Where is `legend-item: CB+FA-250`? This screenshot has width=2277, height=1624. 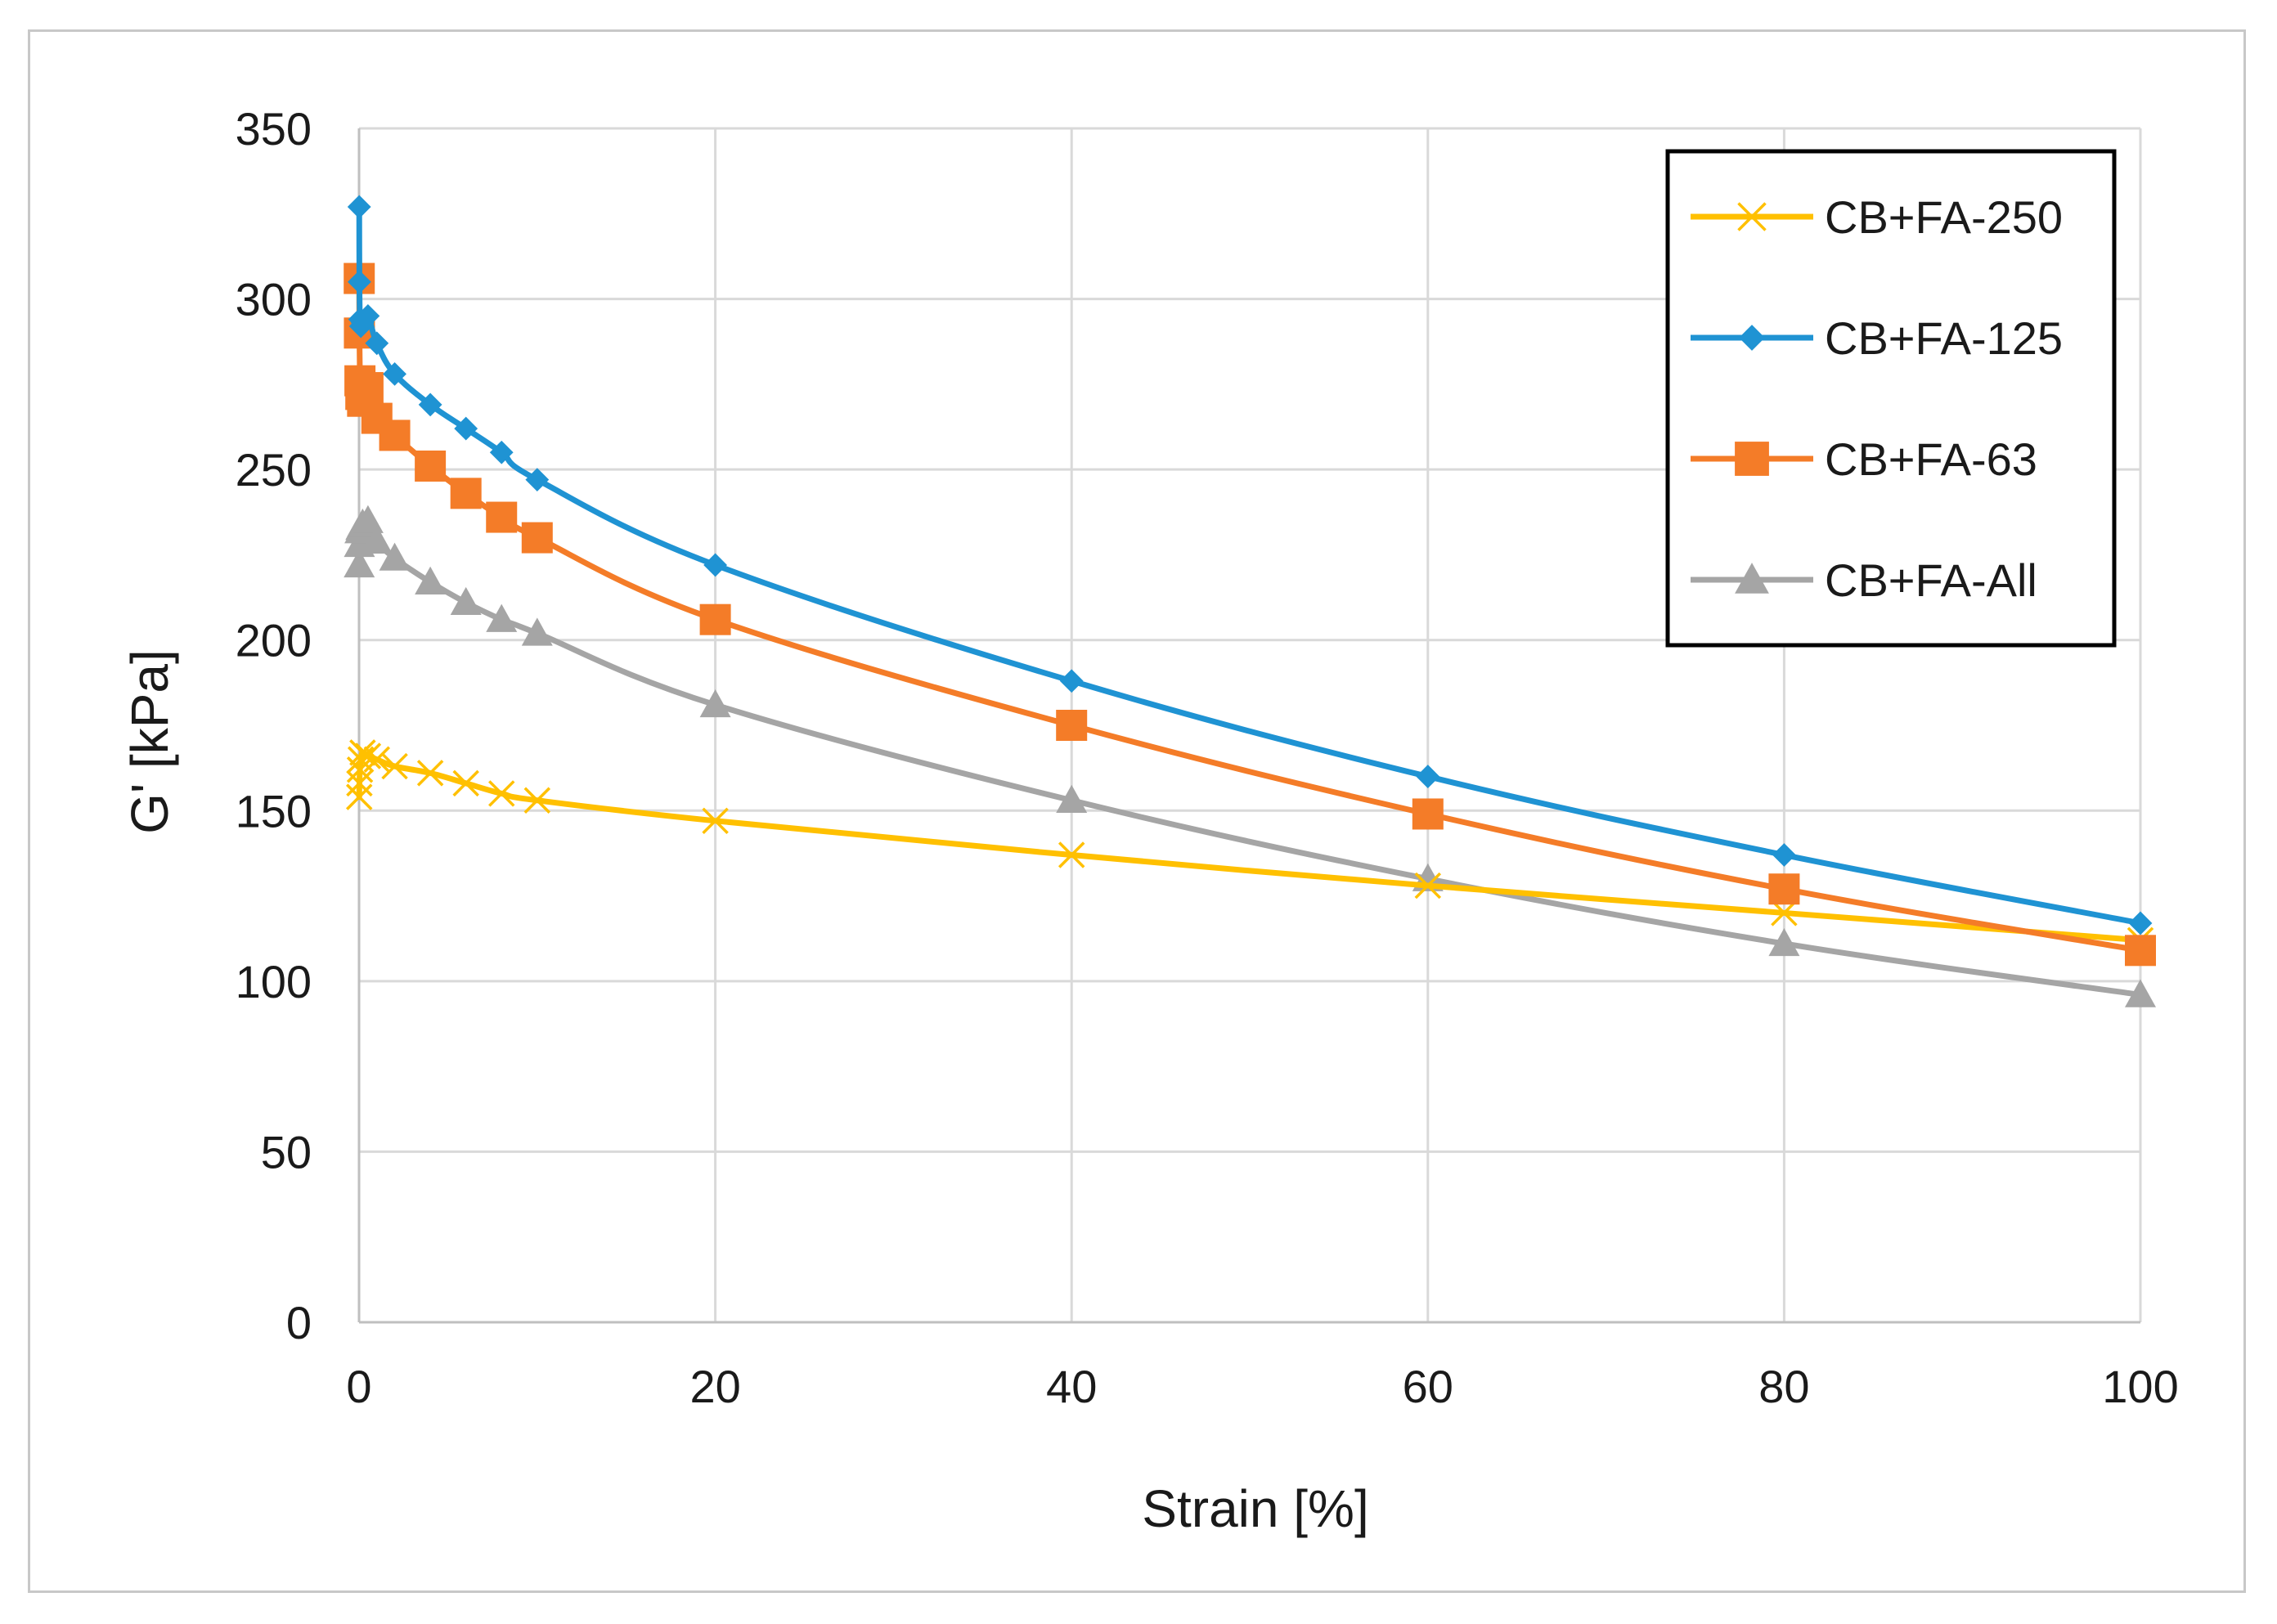
legend-item: CB+FA-250 is located at coordinates (1877, 217).